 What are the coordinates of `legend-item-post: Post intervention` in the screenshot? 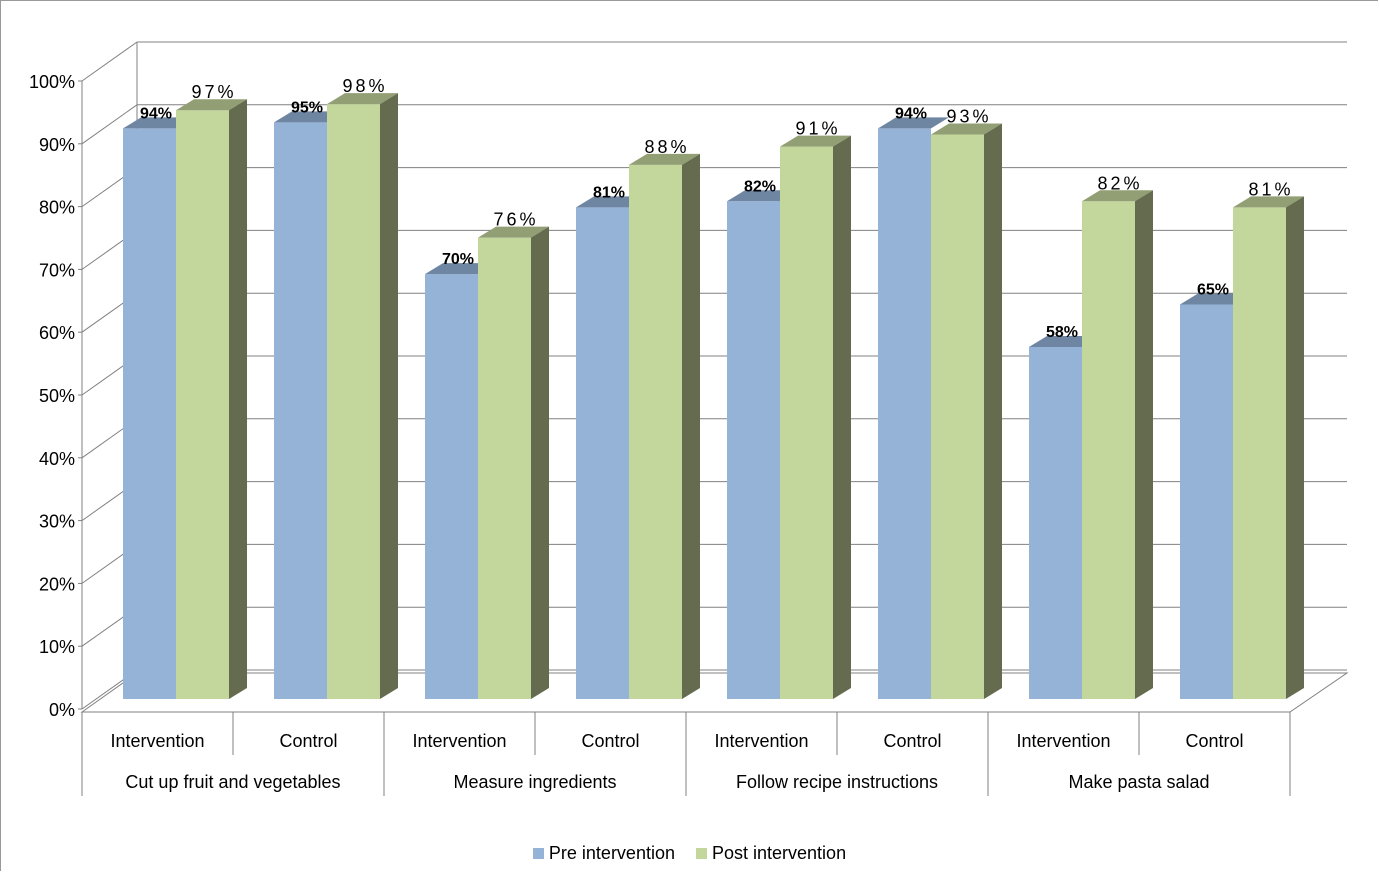 It's located at (771, 853).